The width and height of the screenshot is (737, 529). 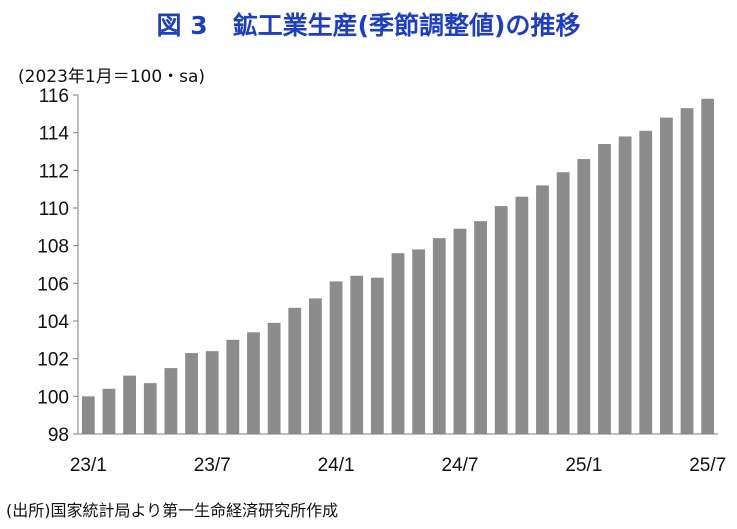 I want to click on bar-23/12, so click(x=315, y=366).